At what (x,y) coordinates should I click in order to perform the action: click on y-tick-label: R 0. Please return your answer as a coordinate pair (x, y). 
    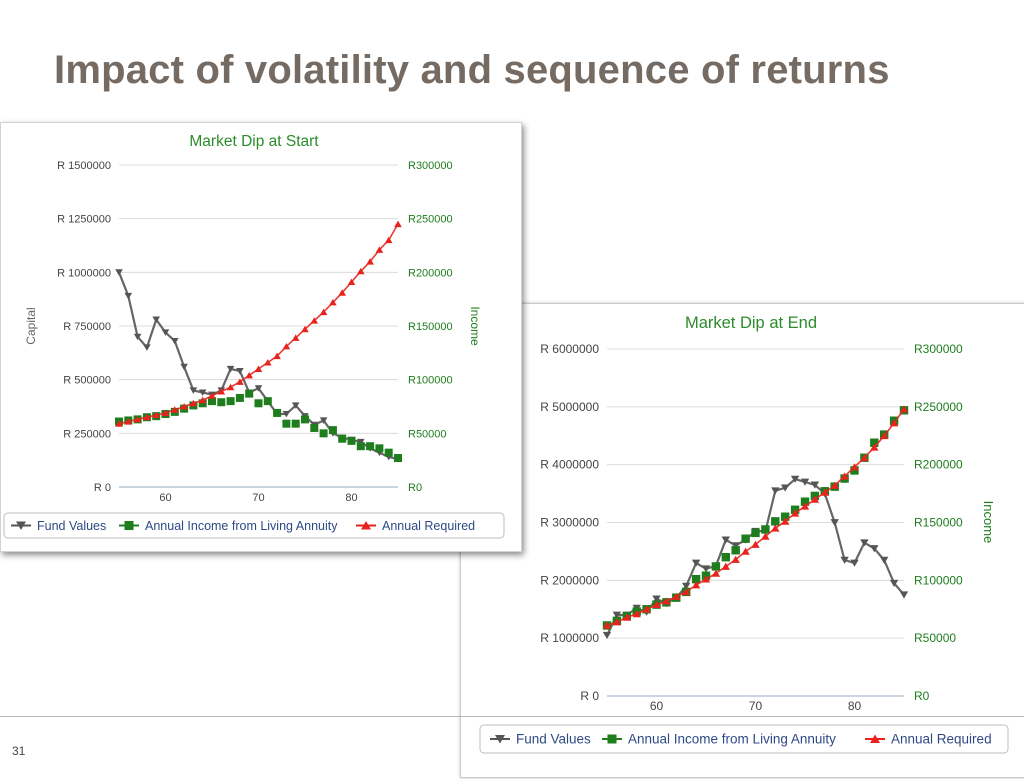
    Looking at the image, I should click on (102, 488).